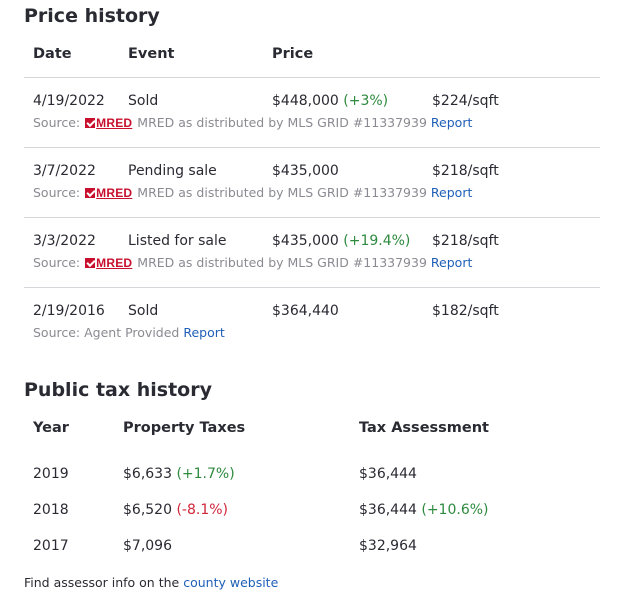 This screenshot has height=606, width=628. I want to click on row-per-sqft: $182/sqft, so click(465, 311).